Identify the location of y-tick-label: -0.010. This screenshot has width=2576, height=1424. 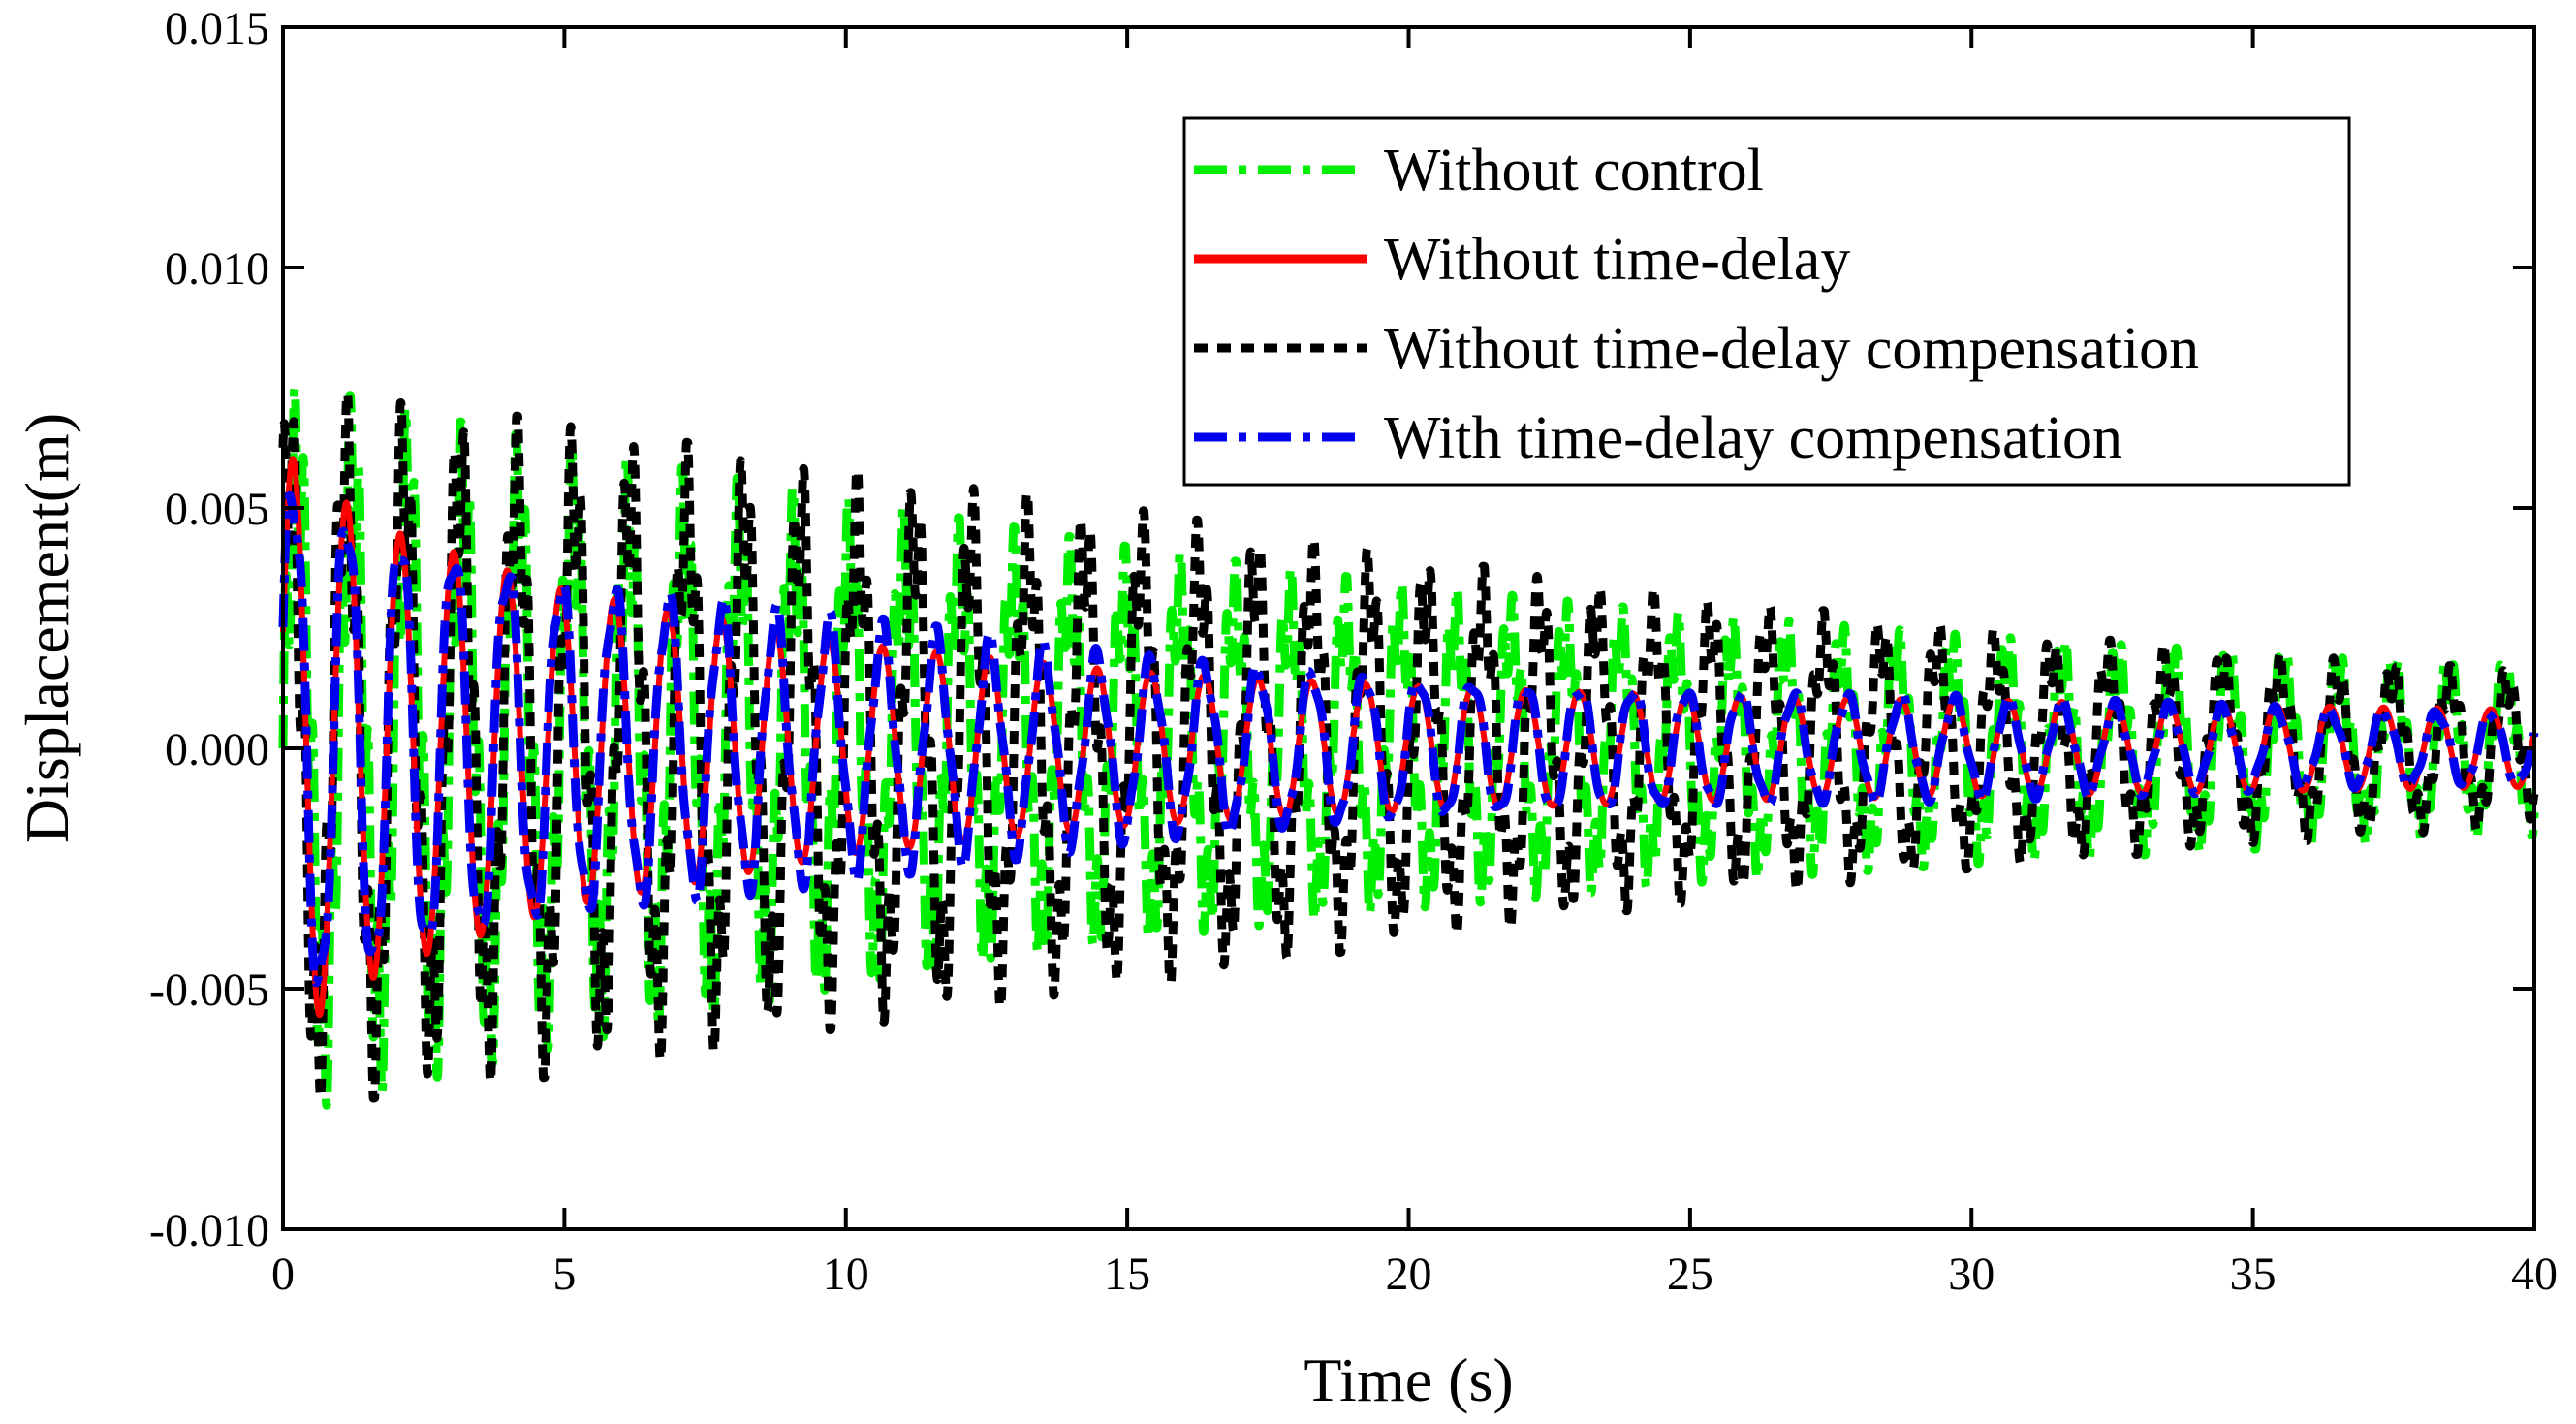
(209, 1230).